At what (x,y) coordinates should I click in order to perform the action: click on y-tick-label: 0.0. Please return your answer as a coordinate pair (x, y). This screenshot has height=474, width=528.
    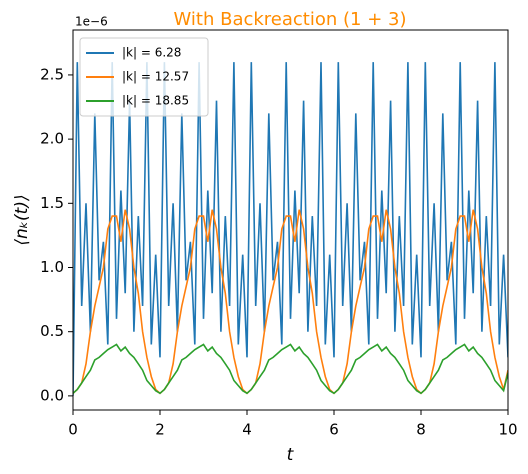
    Looking at the image, I should click on (52, 395).